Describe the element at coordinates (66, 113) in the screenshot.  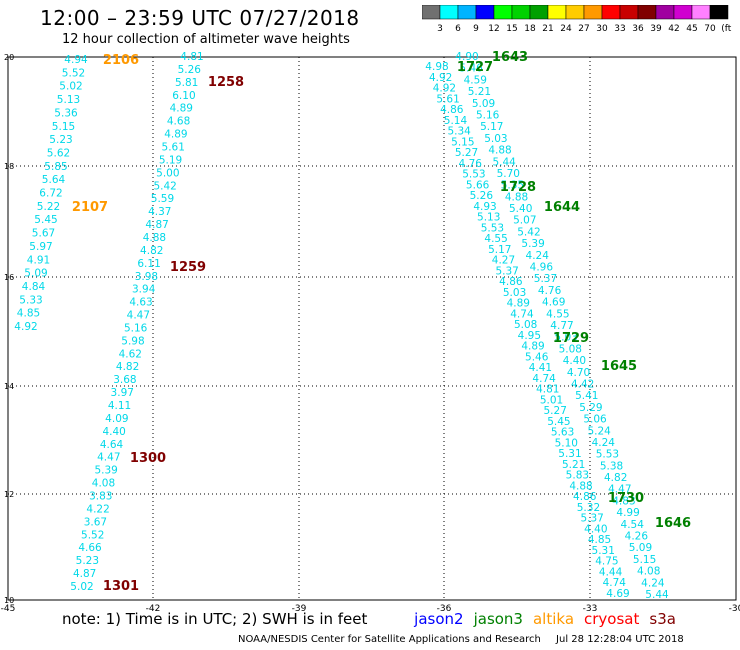
I see `wave-height-label: 5.36` at that location.